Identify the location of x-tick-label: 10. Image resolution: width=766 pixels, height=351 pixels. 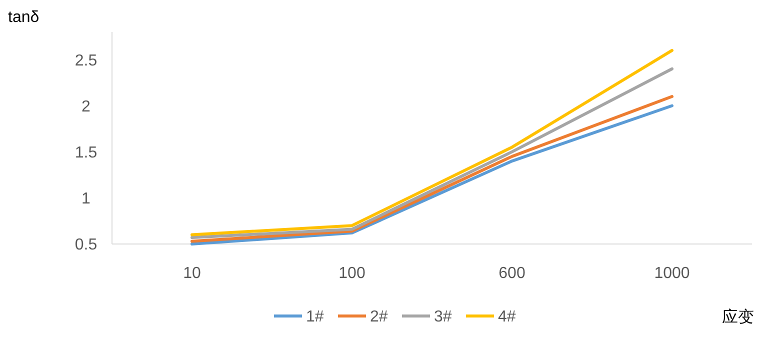
(192, 273).